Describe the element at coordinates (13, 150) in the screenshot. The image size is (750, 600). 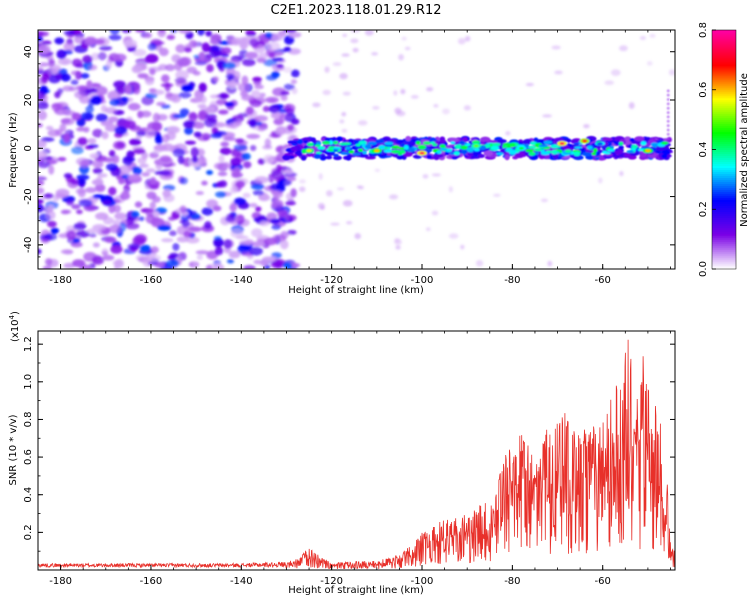
I see `spectrogram-y-label: Frequency (Hz)` at that location.